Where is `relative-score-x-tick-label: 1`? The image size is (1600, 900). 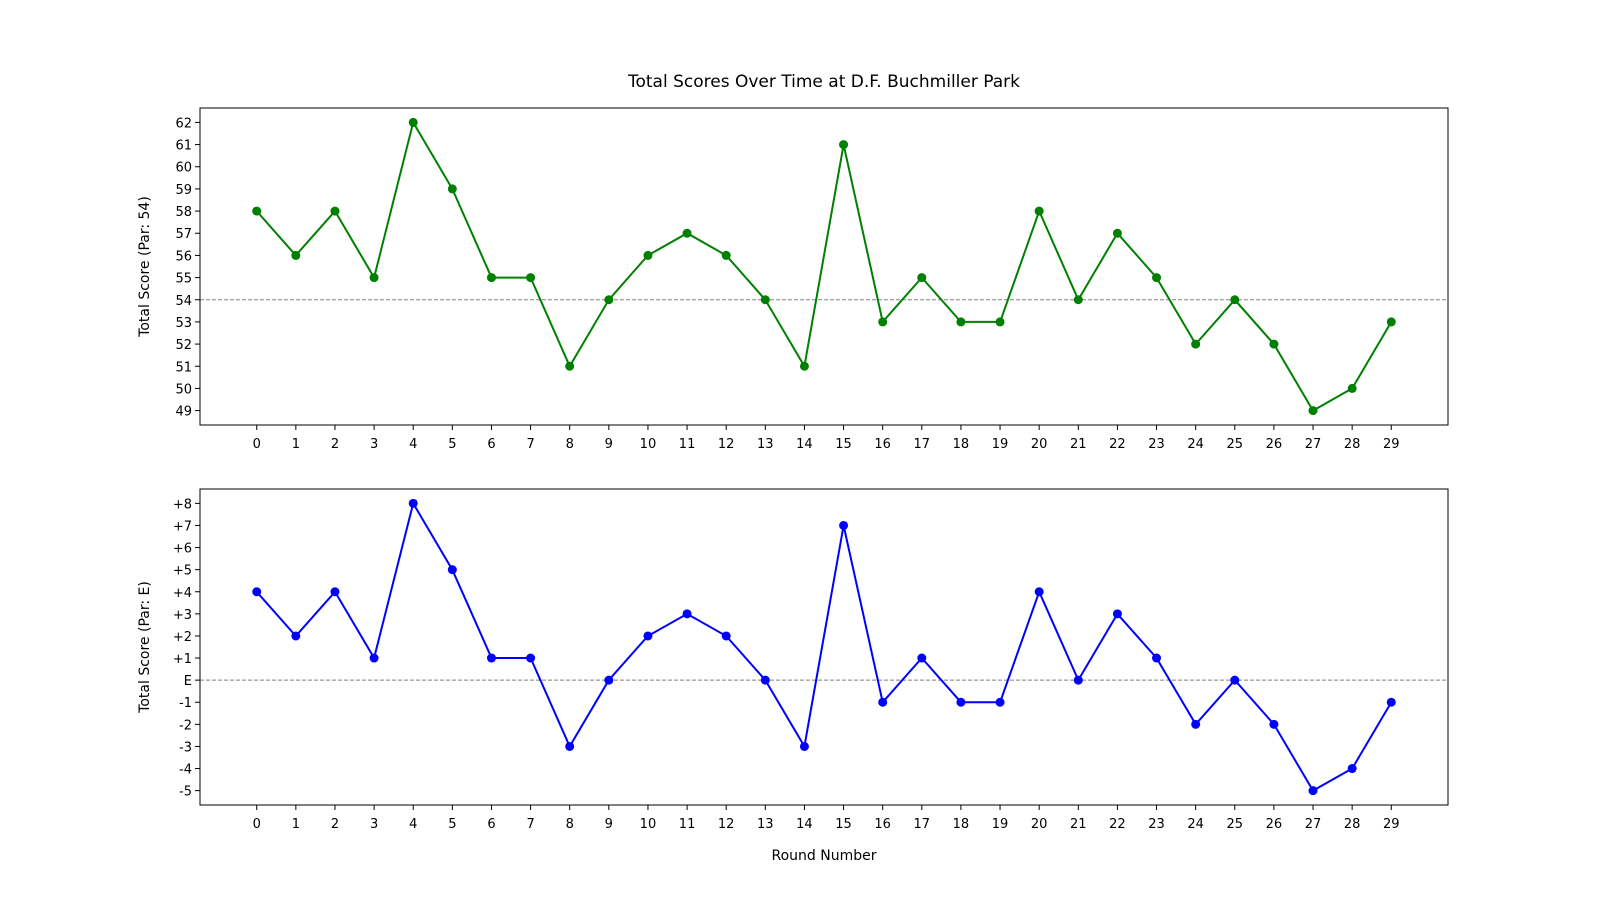
relative-score-x-tick-label: 1 is located at coordinates (296, 824).